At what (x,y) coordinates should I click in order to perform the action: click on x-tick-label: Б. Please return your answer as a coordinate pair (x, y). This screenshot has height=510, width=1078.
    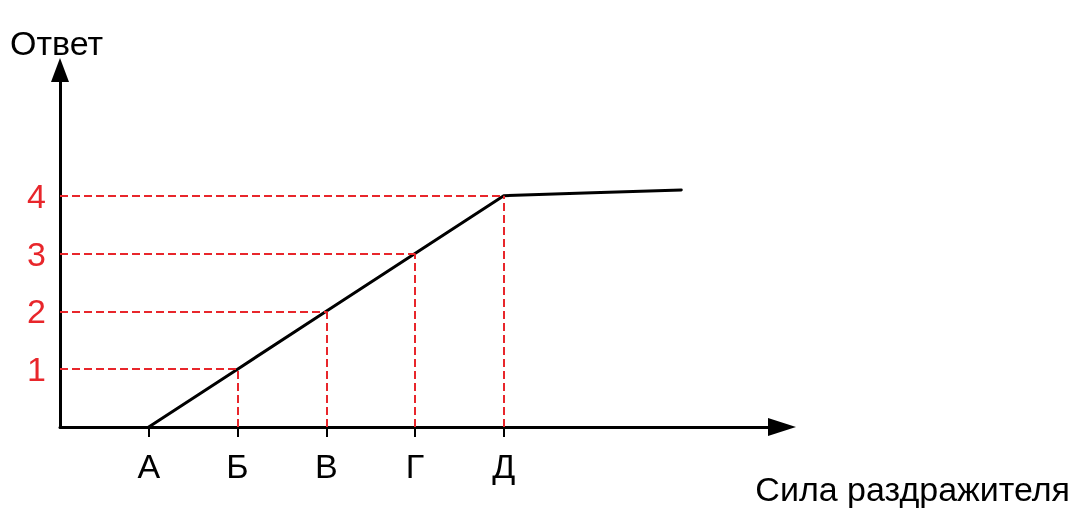
    Looking at the image, I should click on (237, 466).